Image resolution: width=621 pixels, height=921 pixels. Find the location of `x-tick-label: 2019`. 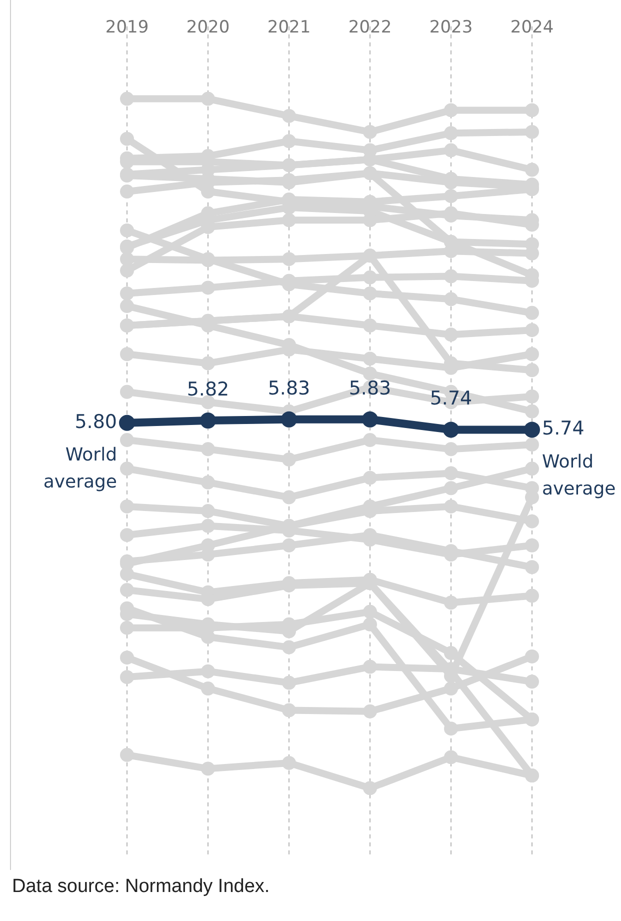

x-tick-label: 2019 is located at coordinates (127, 28).